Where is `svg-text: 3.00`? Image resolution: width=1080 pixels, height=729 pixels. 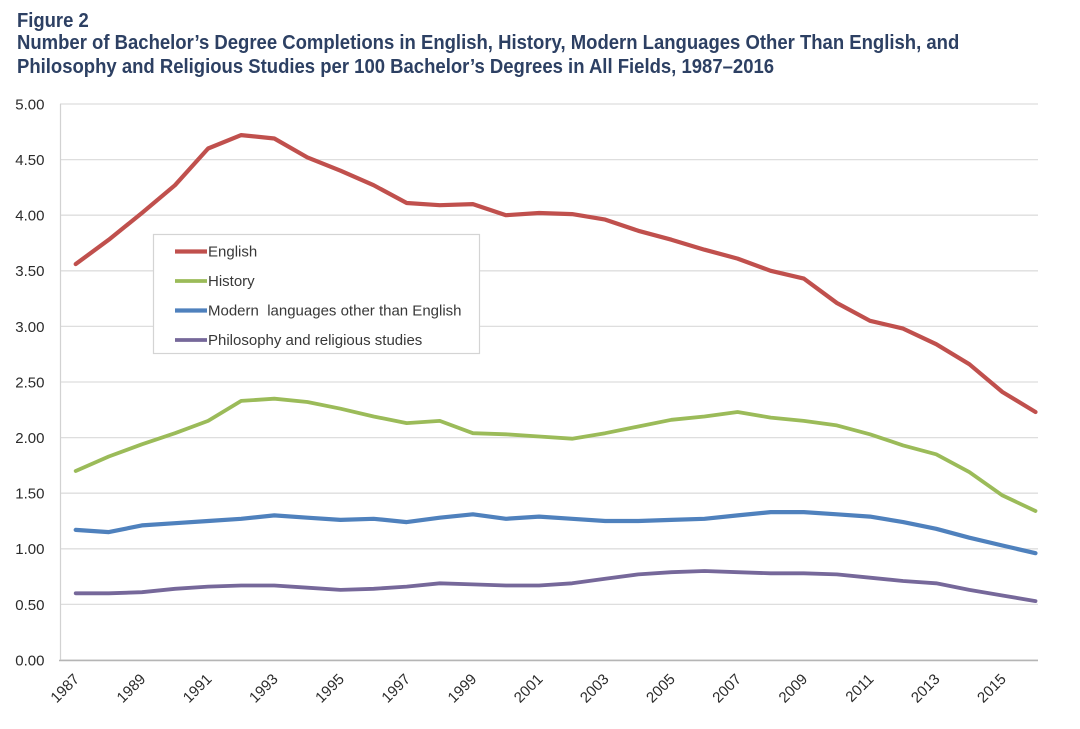
svg-text: 3.00 is located at coordinates (29, 327).